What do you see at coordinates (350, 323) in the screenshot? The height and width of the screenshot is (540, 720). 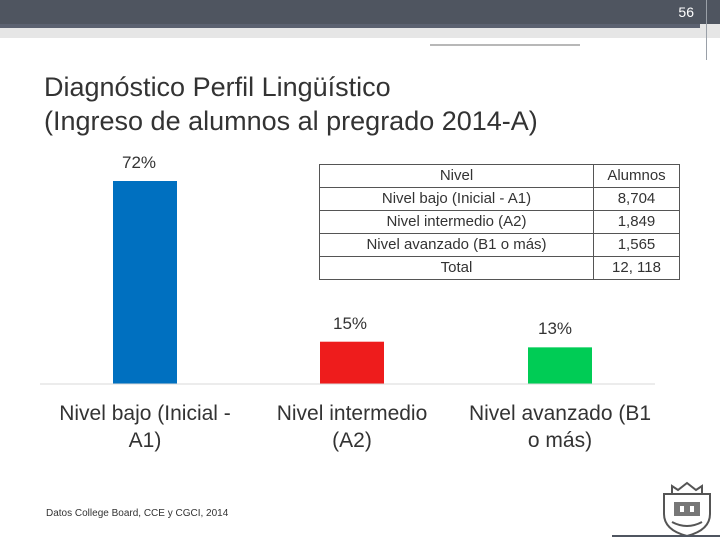 I see `data-label-2: 15%` at bounding box center [350, 323].